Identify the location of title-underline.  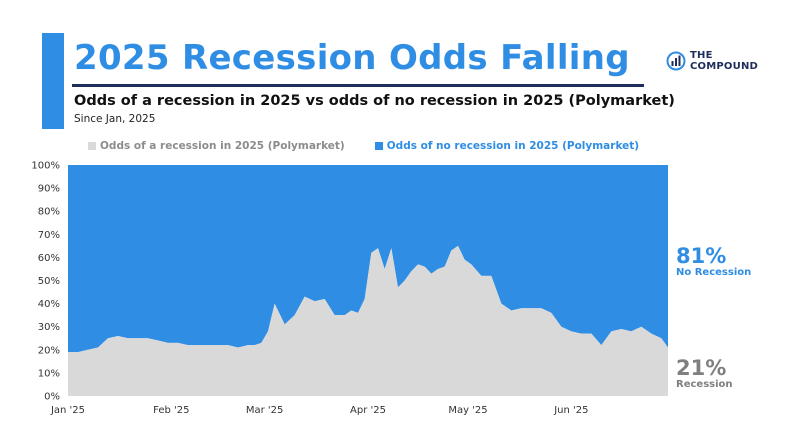
(358, 85).